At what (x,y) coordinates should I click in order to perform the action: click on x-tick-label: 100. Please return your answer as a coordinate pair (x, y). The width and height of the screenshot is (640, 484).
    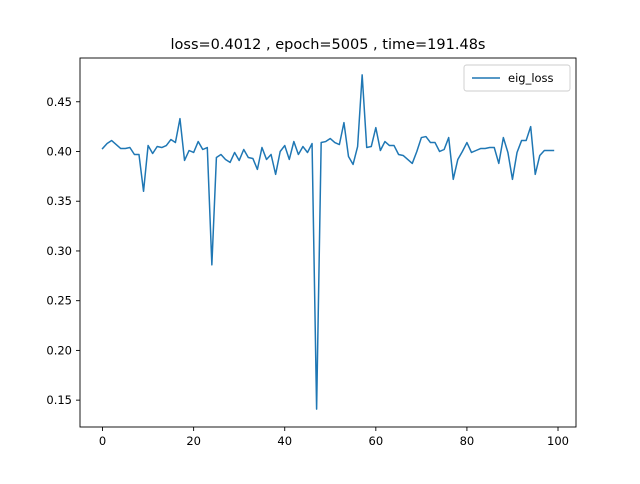
    Looking at the image, I should click on (558, 441).